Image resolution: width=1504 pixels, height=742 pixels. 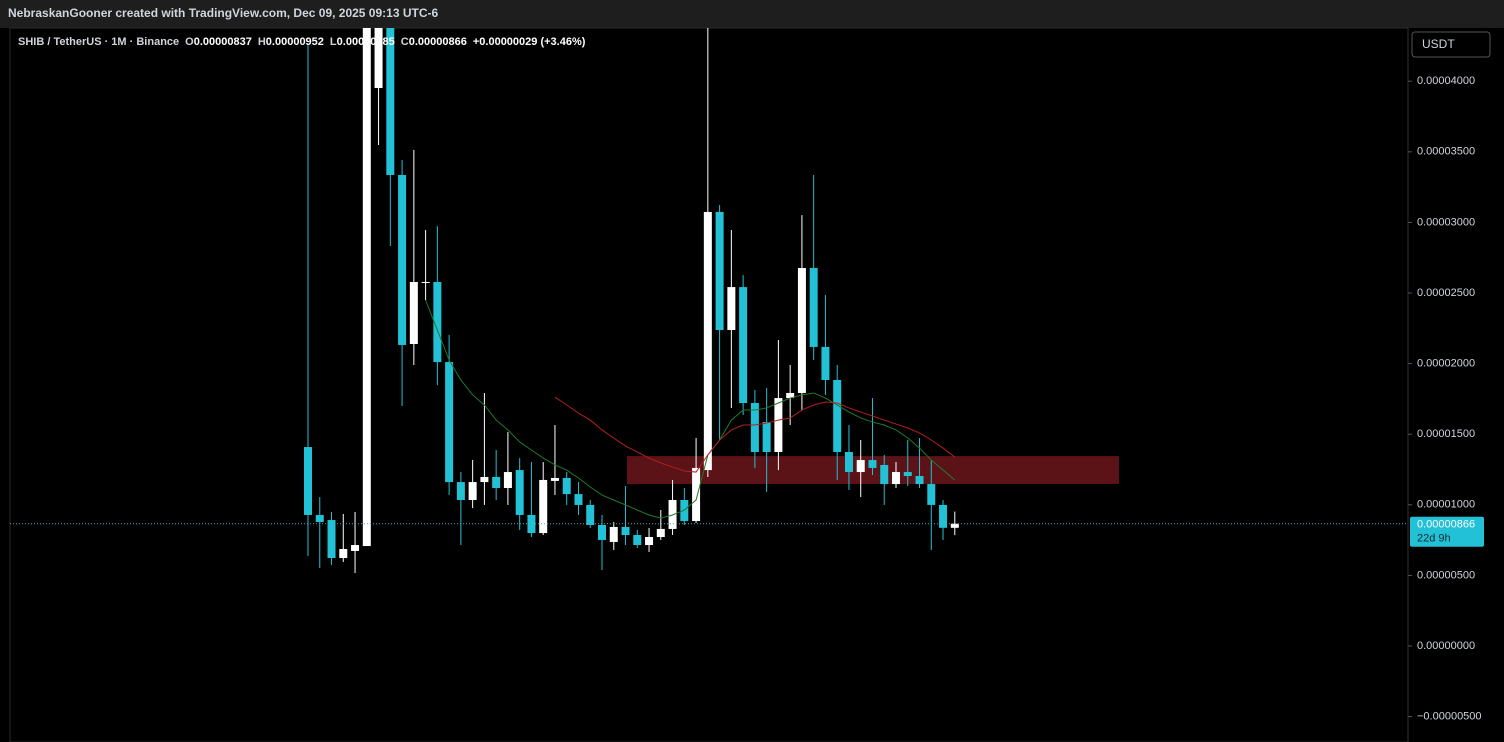 I want to click on legend-key: H, so click(x=262, y=42).